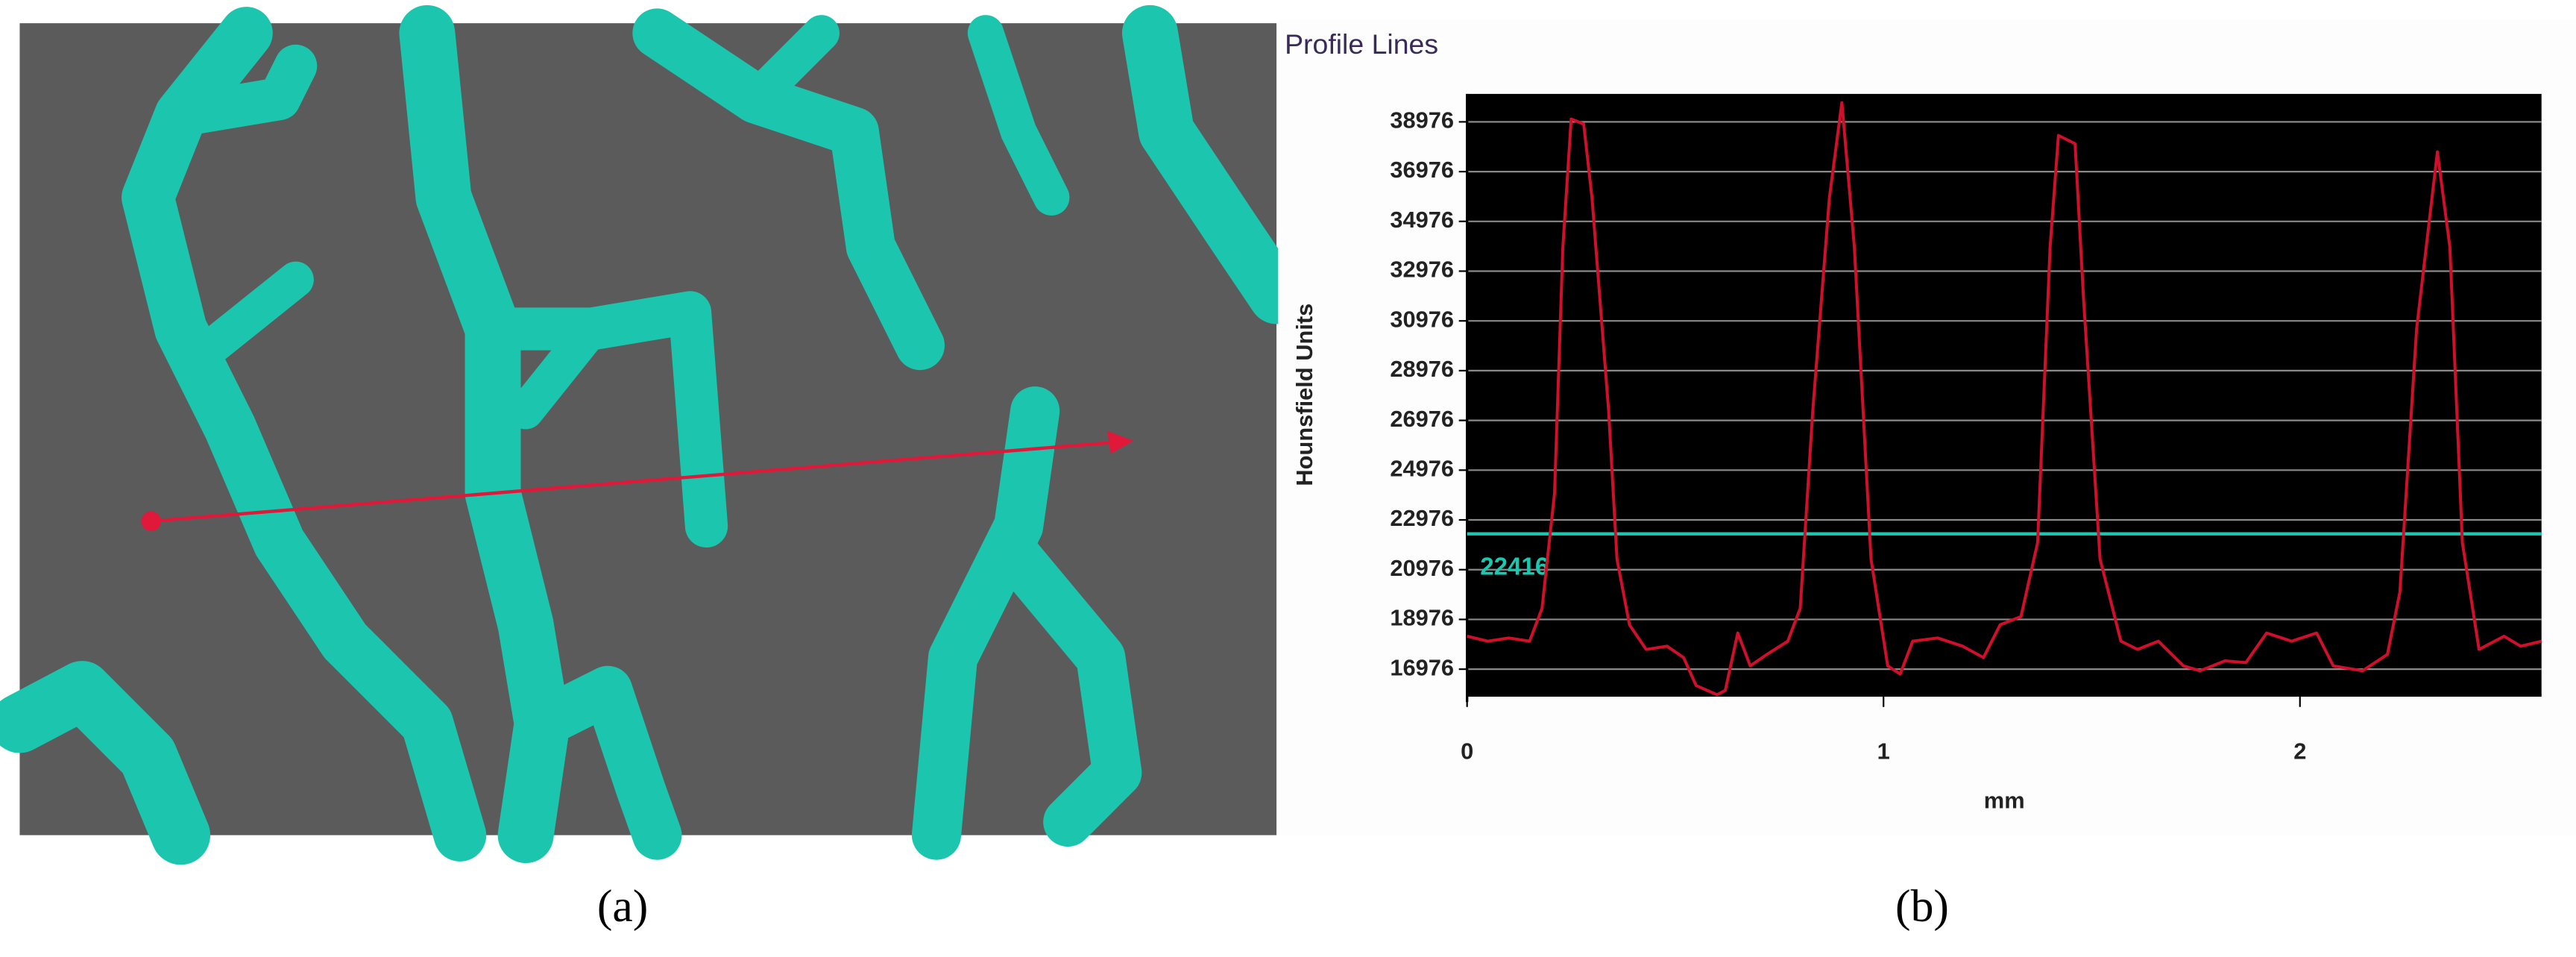 This screenshot has height=957, width=2576. I want to click on y-tick-label: 30976, so click(1422, 319).